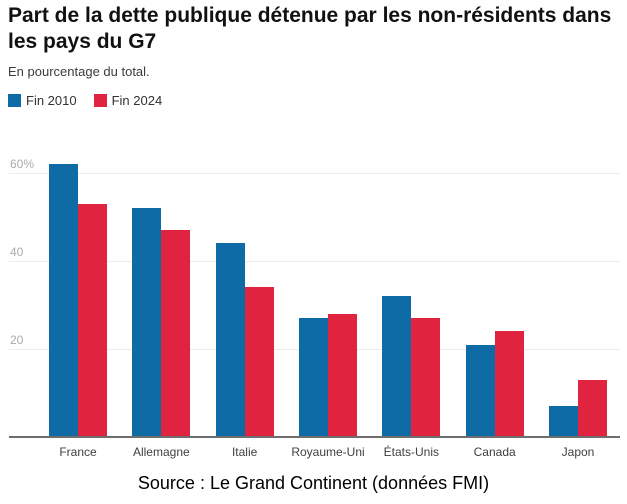 The image size is (627, 504). What do you see at coordinates (17, 340) in the screenshot?
I see `y-axis-tick-20: 20` at bounding box center [17, 340].